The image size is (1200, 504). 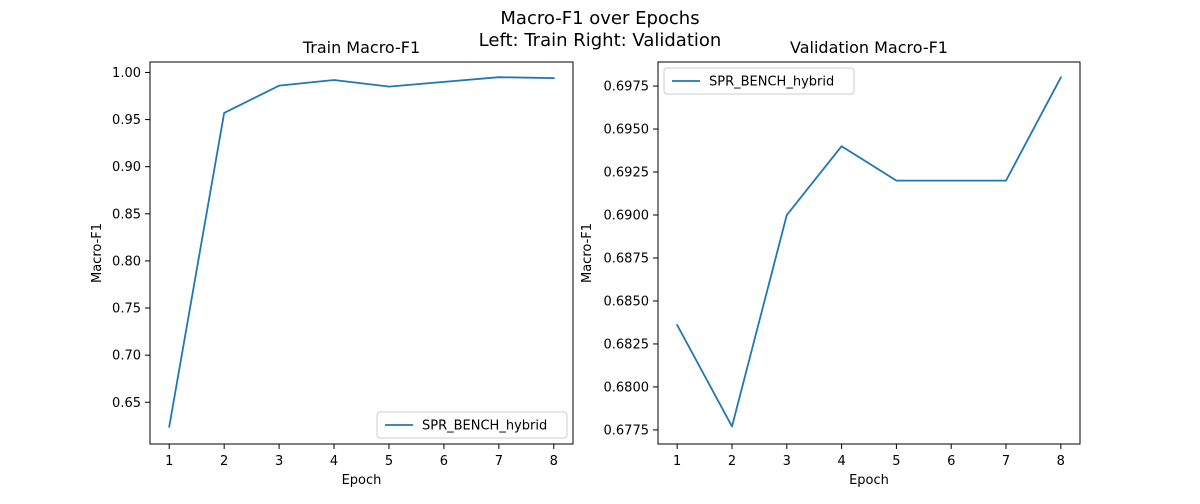 I want to click on panel-title: Validation Macro-F1, so click(x=869, y=47).